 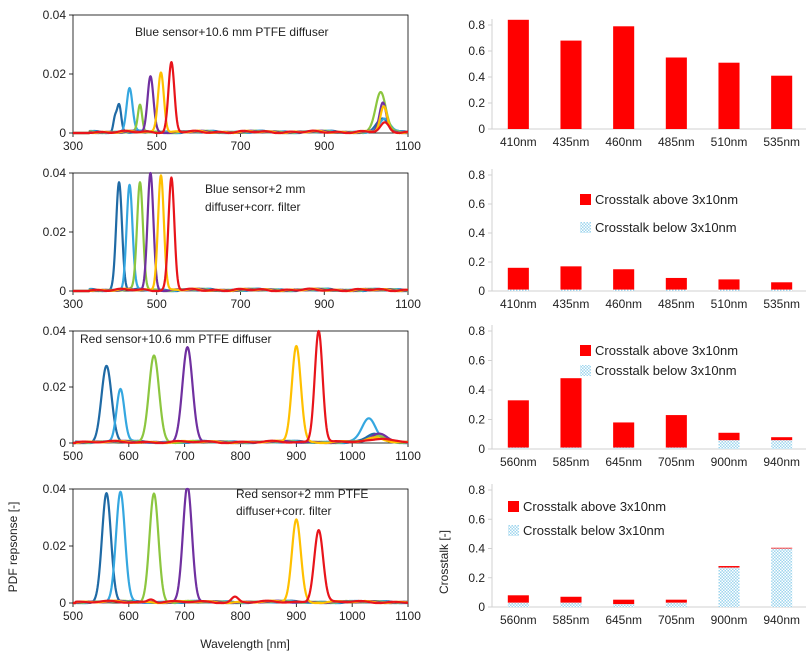 What do you see at coordinates (518, 462) in the screenshot?
I see `category-label: 560nm` at bounding box center [518, 462].